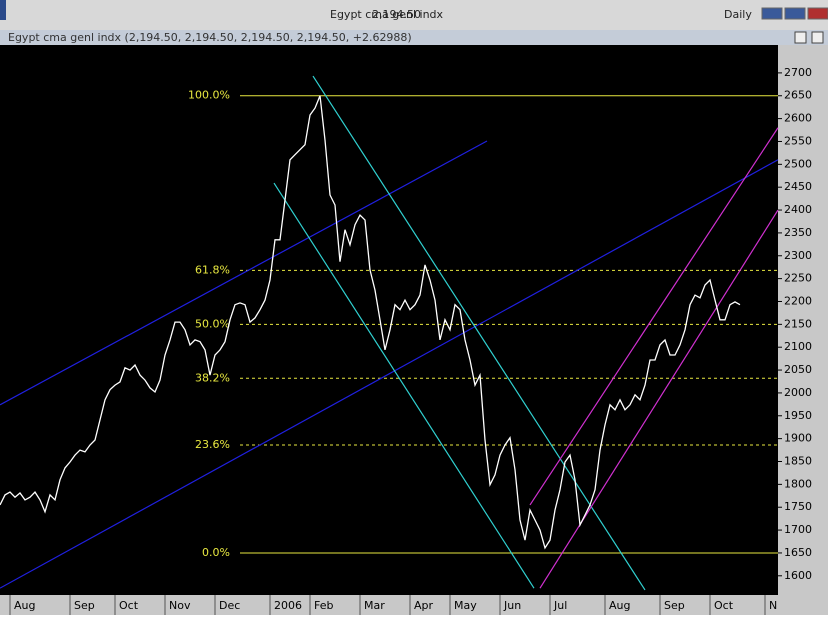 Image resolution: width=828 pixels, height=619 pixels. Describe the element at coordinates (798, 415) in the screenshot. I see `y-tick-label: 1950` at that location.